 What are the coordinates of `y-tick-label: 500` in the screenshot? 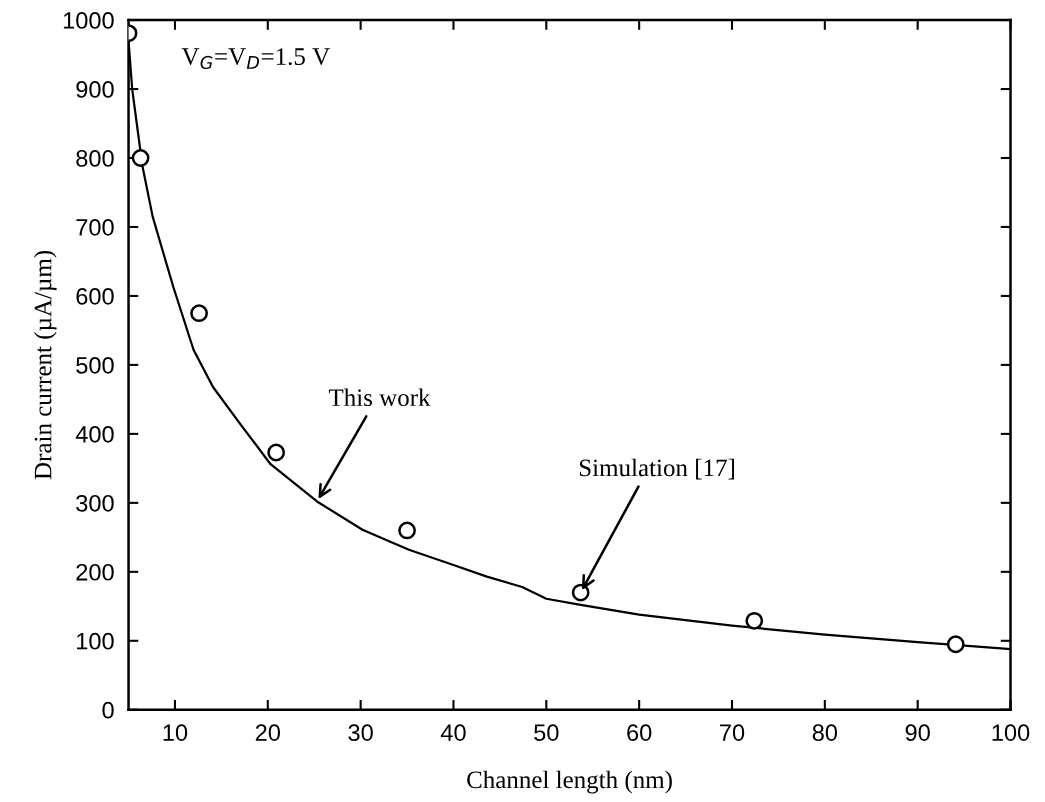 It's located at (95, 365).